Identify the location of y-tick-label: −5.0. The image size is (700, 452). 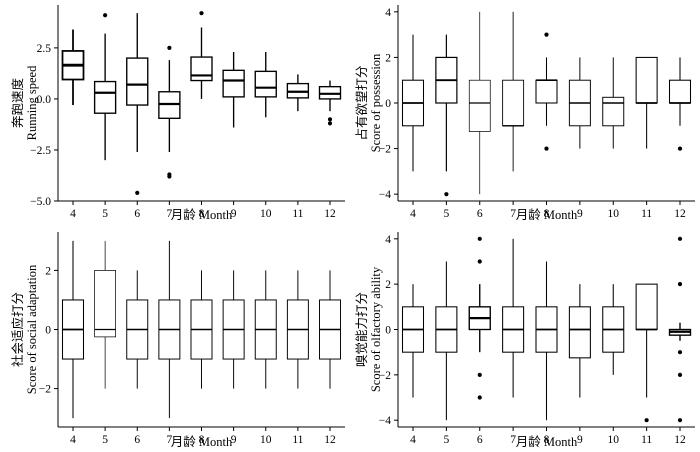
(40, 202).